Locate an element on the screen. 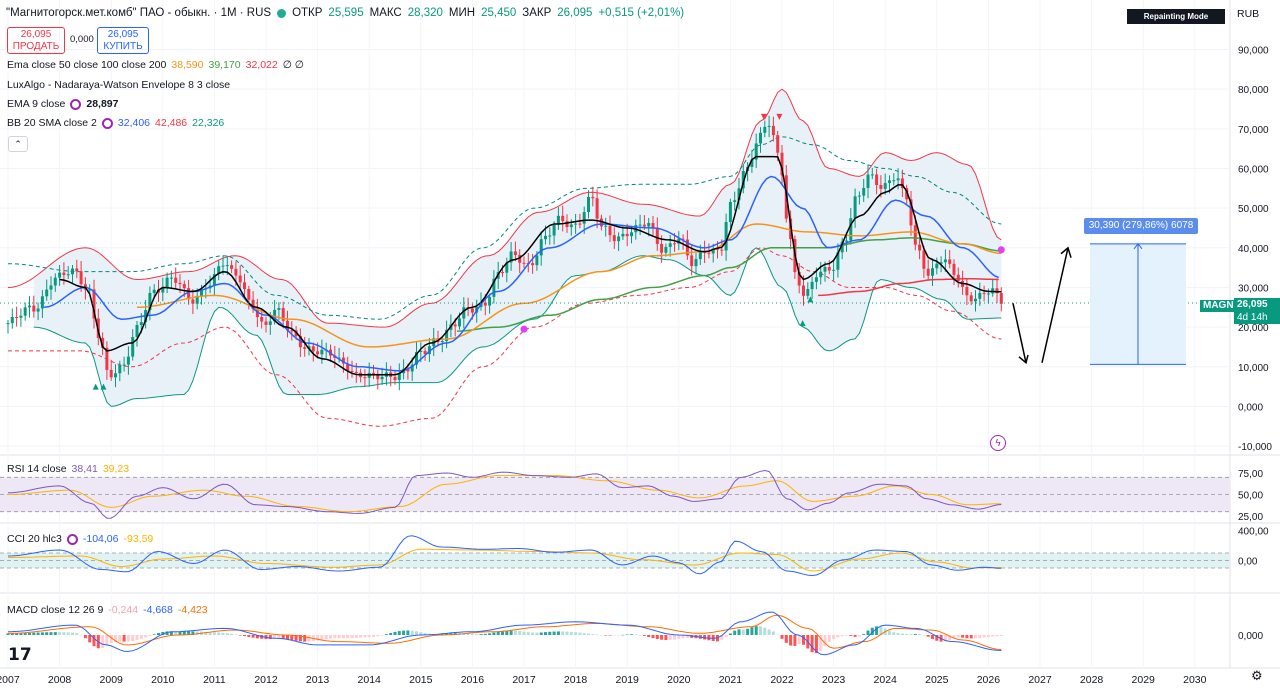 The image size is (1280, 691). ema100-line is located at coordinates (727, 284).